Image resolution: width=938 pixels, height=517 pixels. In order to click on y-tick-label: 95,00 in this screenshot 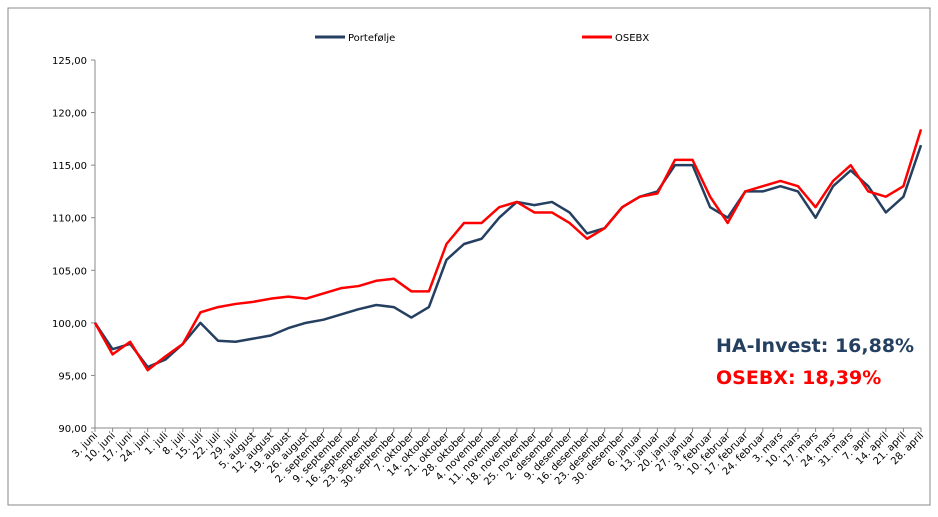, I will do `click(72, 376)`.